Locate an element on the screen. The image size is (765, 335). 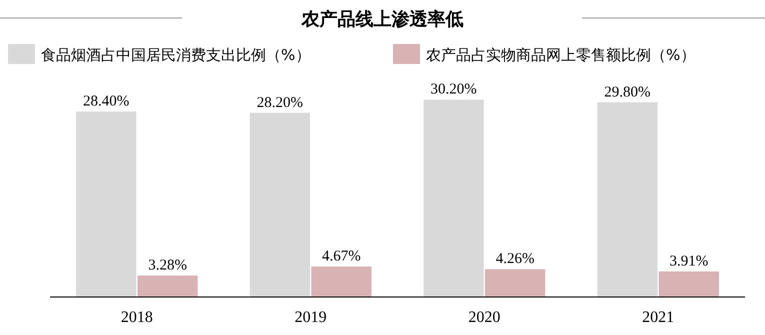
x-tick-label: 2018 is located at coordinates (136, 317).